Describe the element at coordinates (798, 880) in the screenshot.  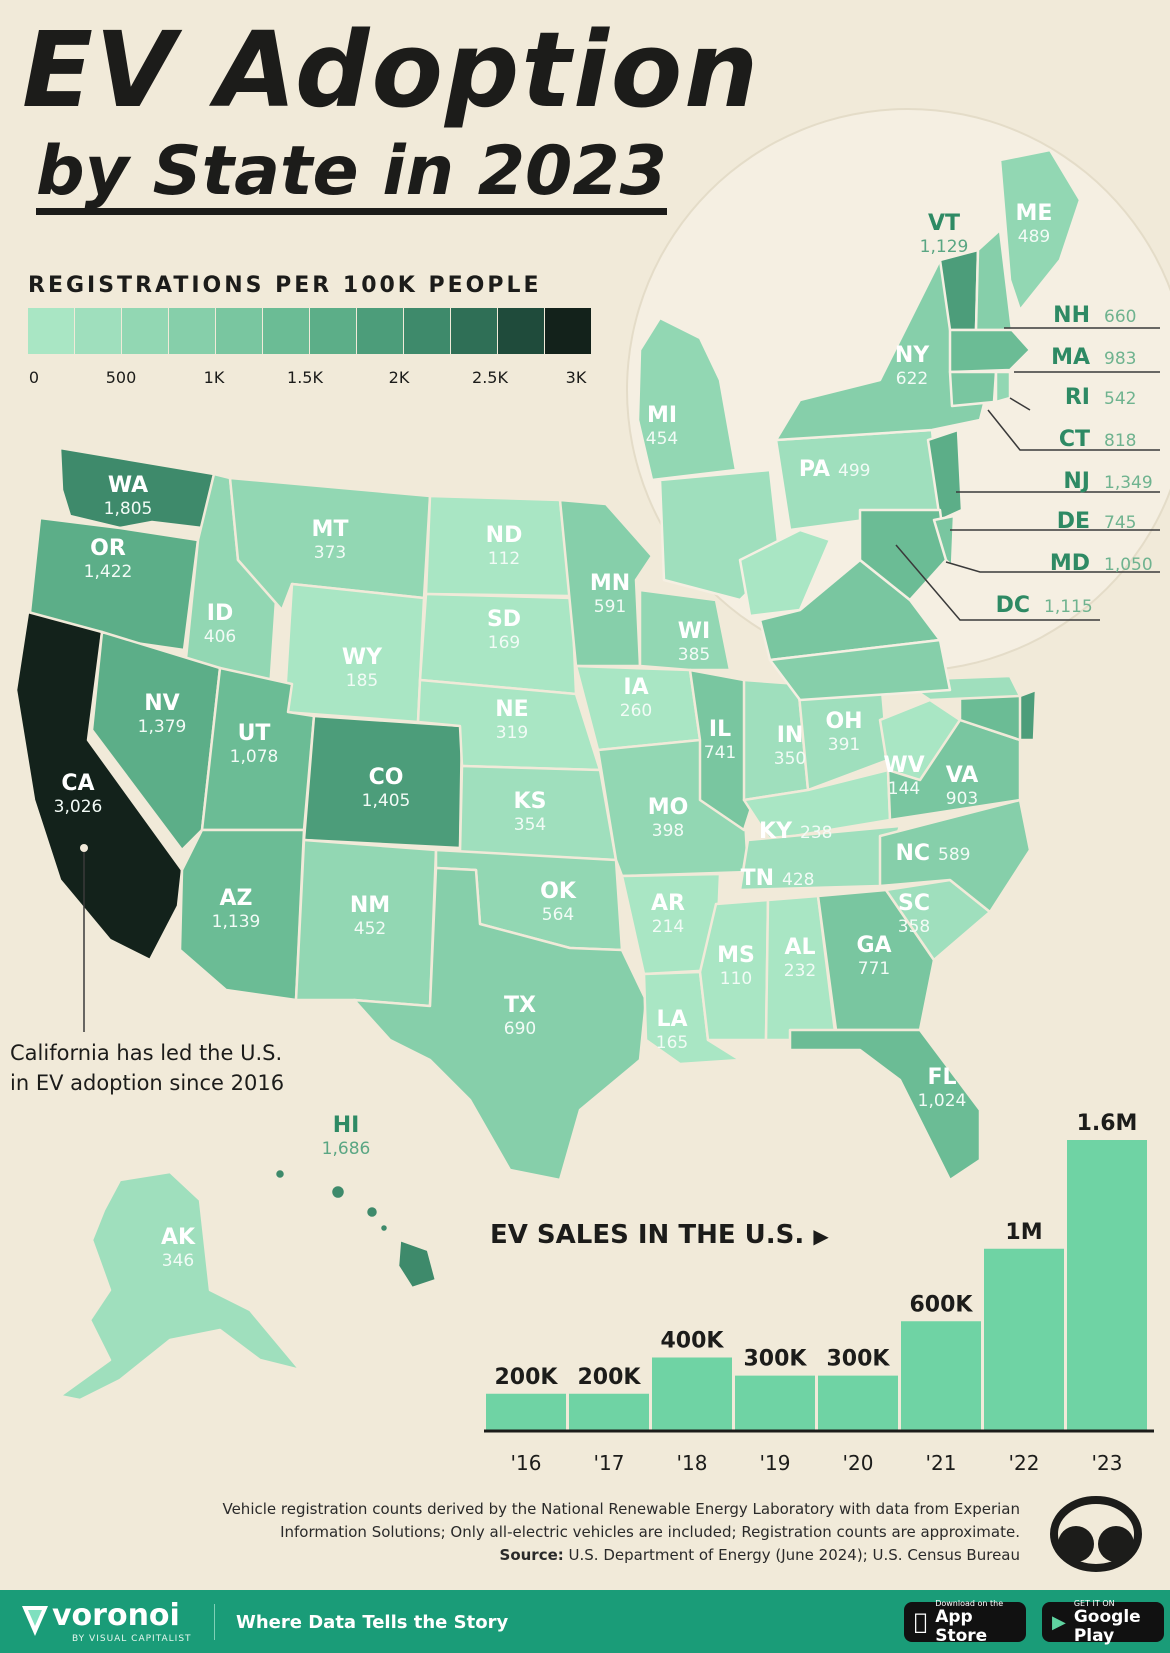
I see `state-value-tn: 428` at that location.